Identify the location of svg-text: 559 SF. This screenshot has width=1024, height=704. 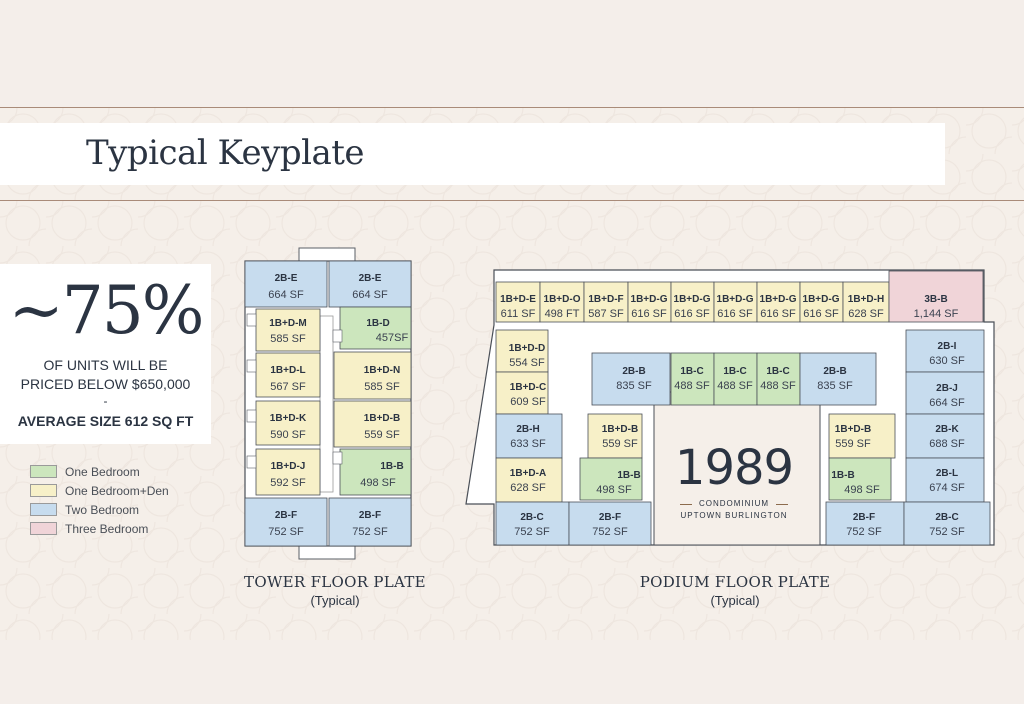
(620, 444).